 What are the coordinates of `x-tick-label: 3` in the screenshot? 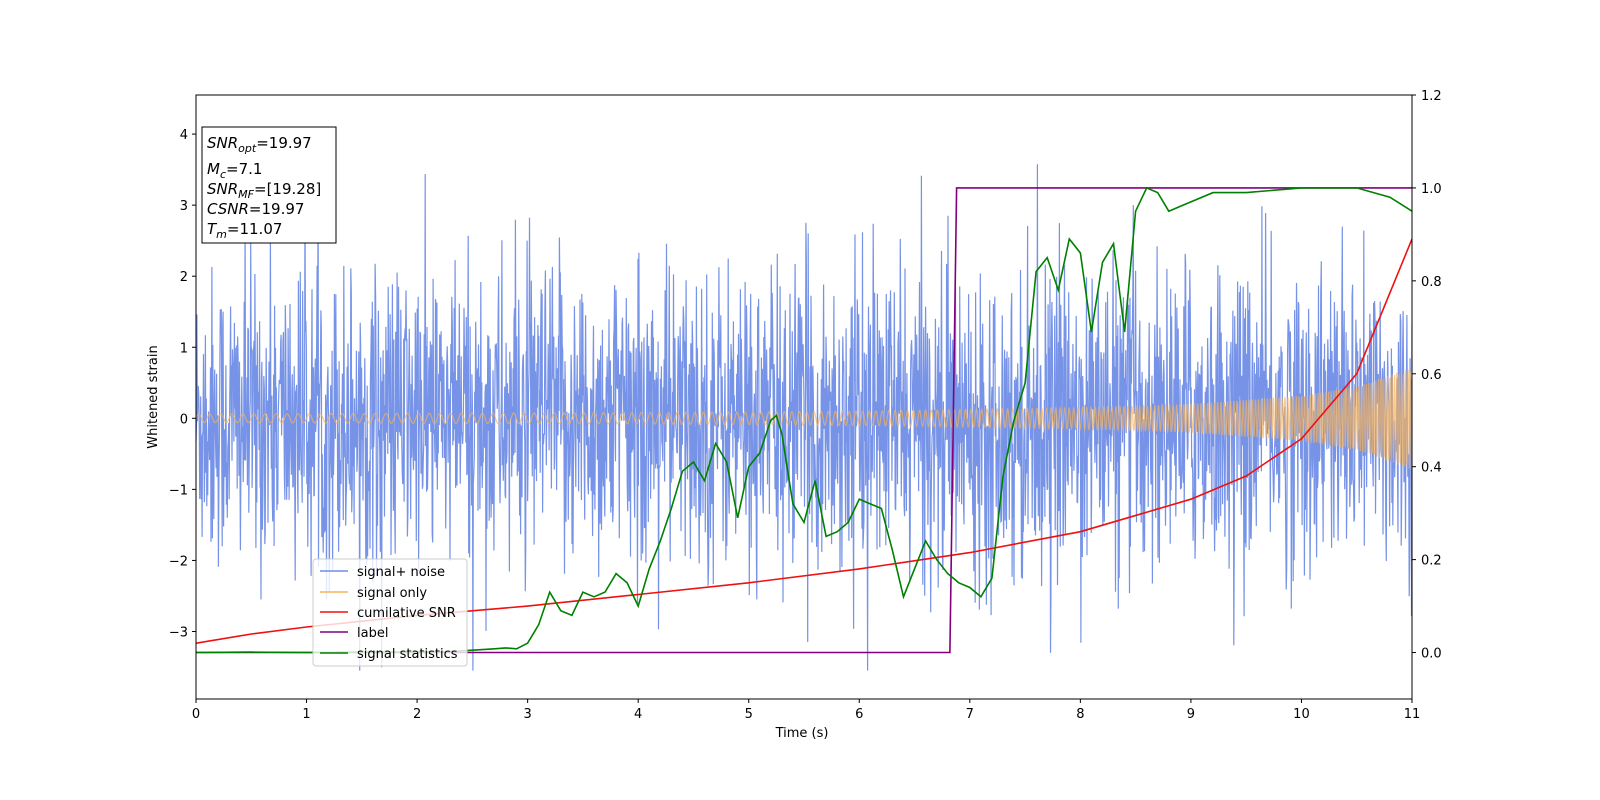 It's located at (527, 714).